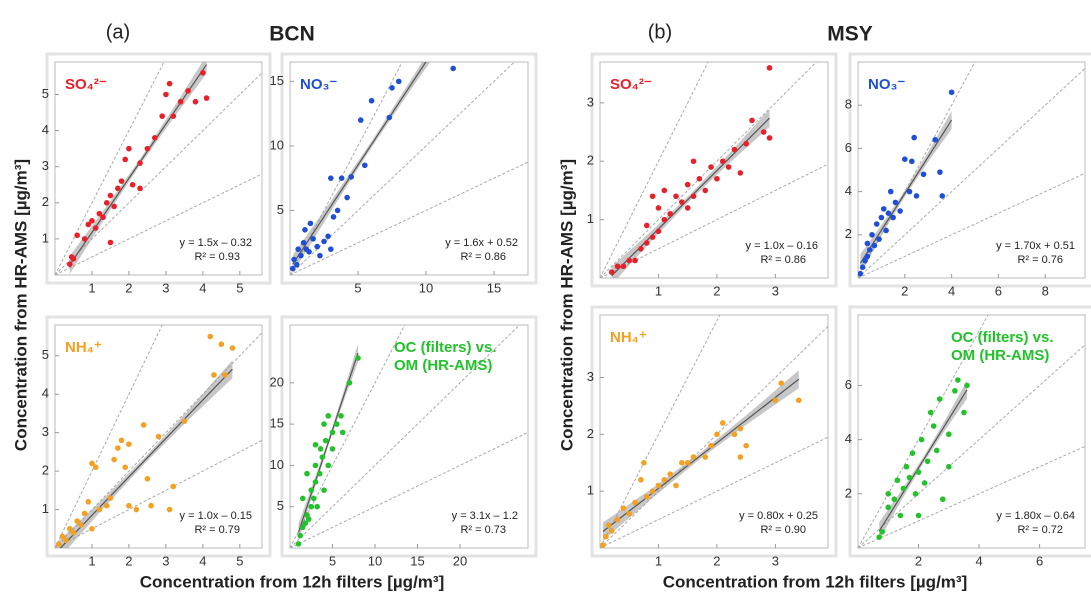 Image resolution: width=1091 pixels, height=603 pixels. What do you see at coordinates (277, 423) in the screenshot?
I see `y-tick-label: 15` at bounding box center [277, 423].